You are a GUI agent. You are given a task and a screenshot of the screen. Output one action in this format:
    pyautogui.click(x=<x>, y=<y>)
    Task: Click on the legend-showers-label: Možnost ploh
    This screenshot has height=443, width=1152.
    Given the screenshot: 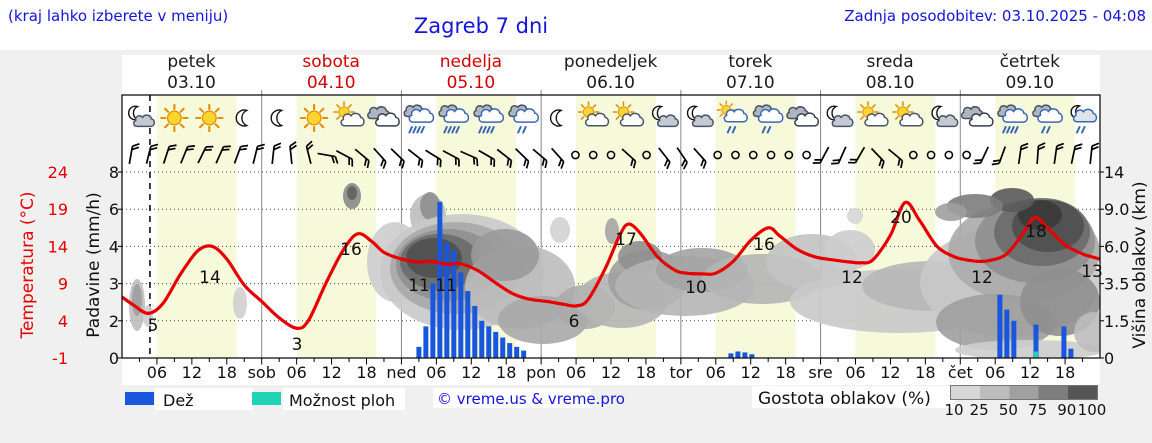 What is the action you would take?
    pyautogui.click(x=342, y=400)
    